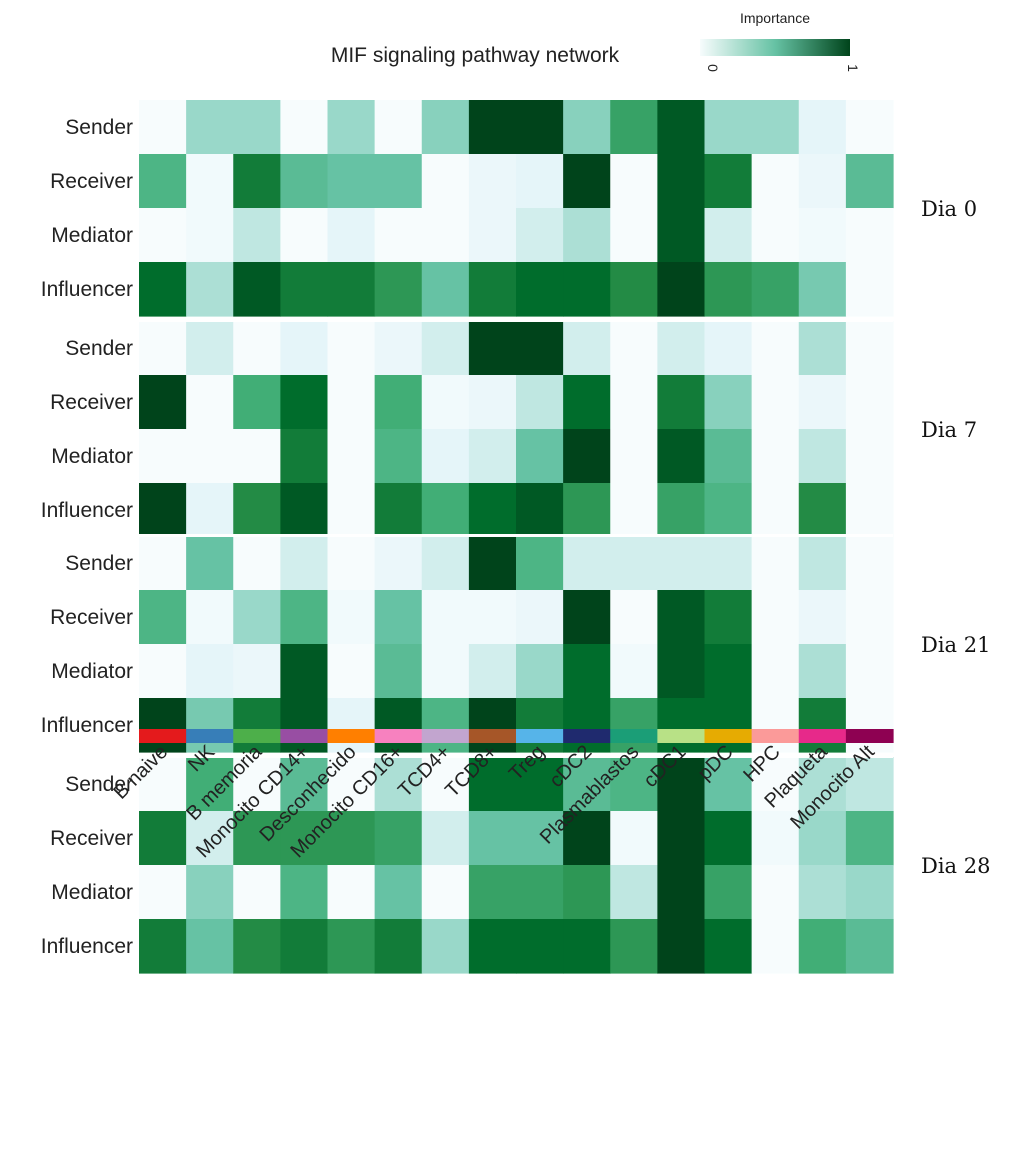  What do you see at coordinates (475, 55) in the screenshot?
I see `chart-title: MIF signaling pathway network` at bounding box center [475, 55].